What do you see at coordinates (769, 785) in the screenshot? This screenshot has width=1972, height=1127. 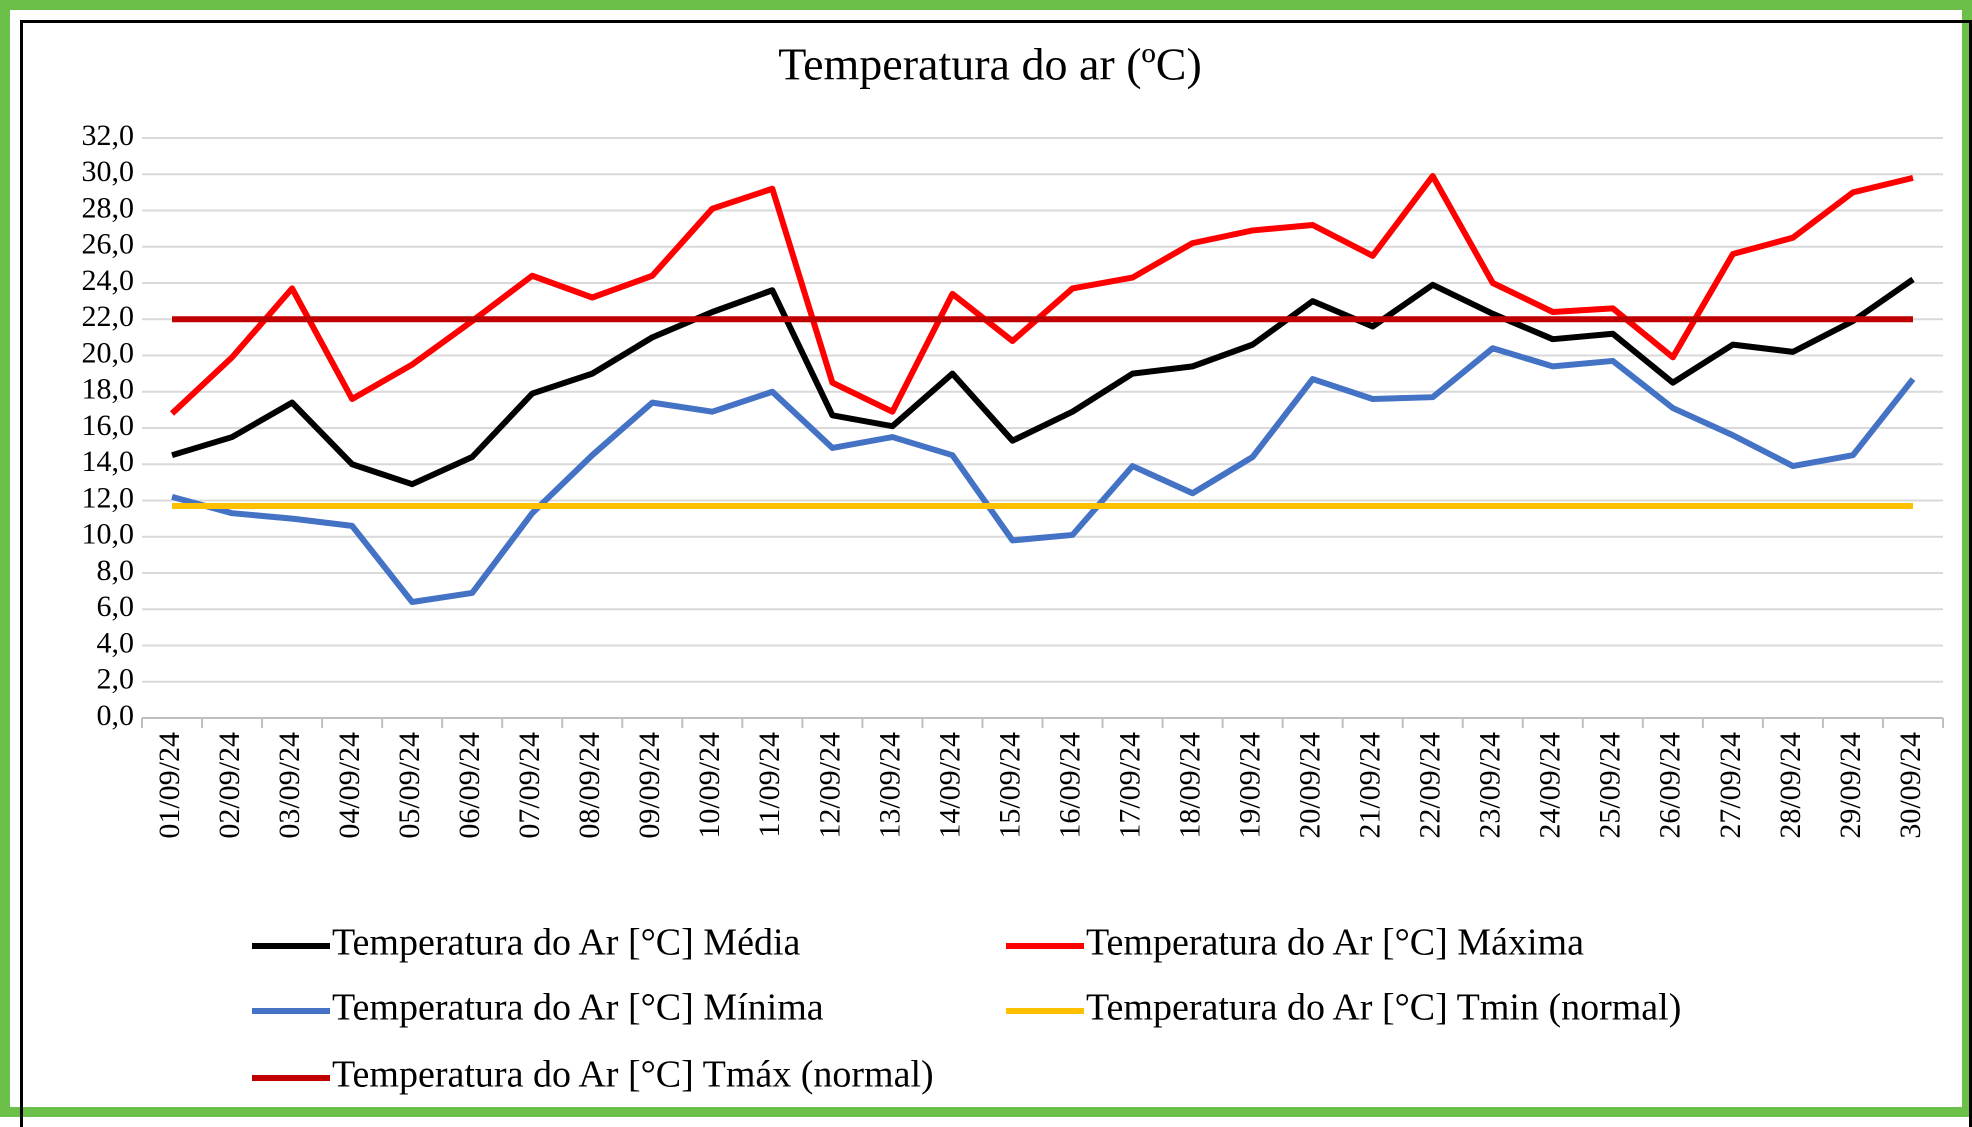 I see `x-tick-label: 11/09/24` at bounding box center [769, 785].